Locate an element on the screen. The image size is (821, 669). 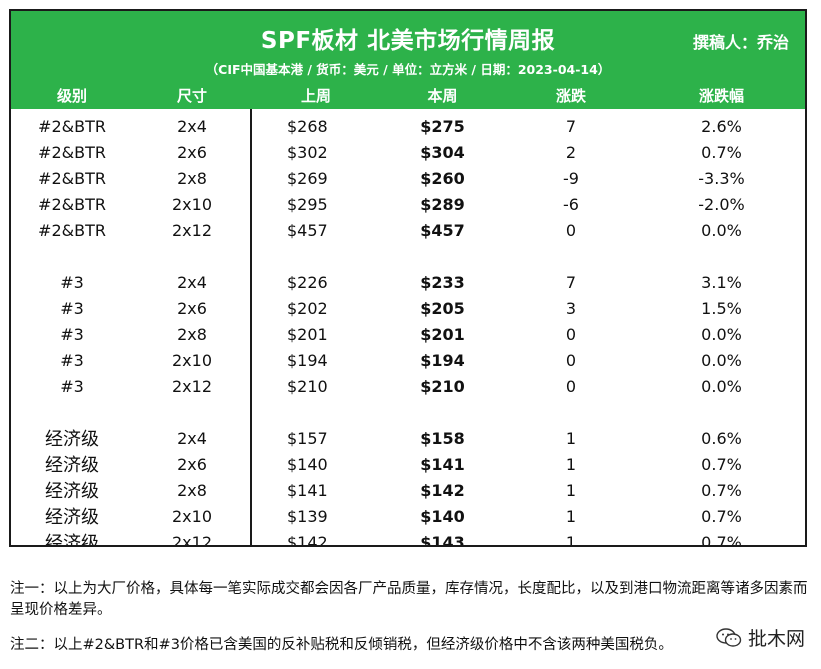
table-row: #3 2x12 $210 $210 0 0.0% is located at coordinates (408, 386).